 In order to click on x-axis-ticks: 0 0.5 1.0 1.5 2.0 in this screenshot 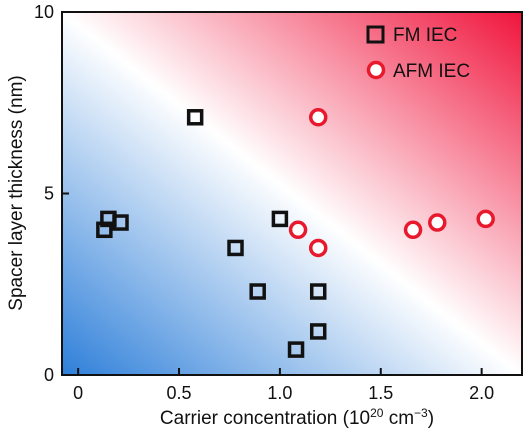, I will do `click(283, 385)`.